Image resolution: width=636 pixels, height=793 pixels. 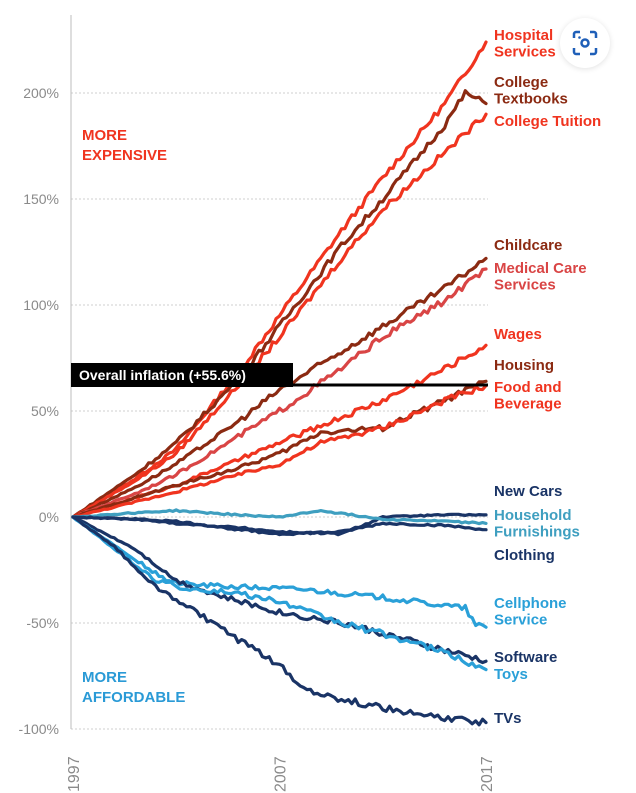 What do you see at coordinates (528, 245) in the screenshot?
I see `series-label: Childcare` at bounding box center [528, 245].